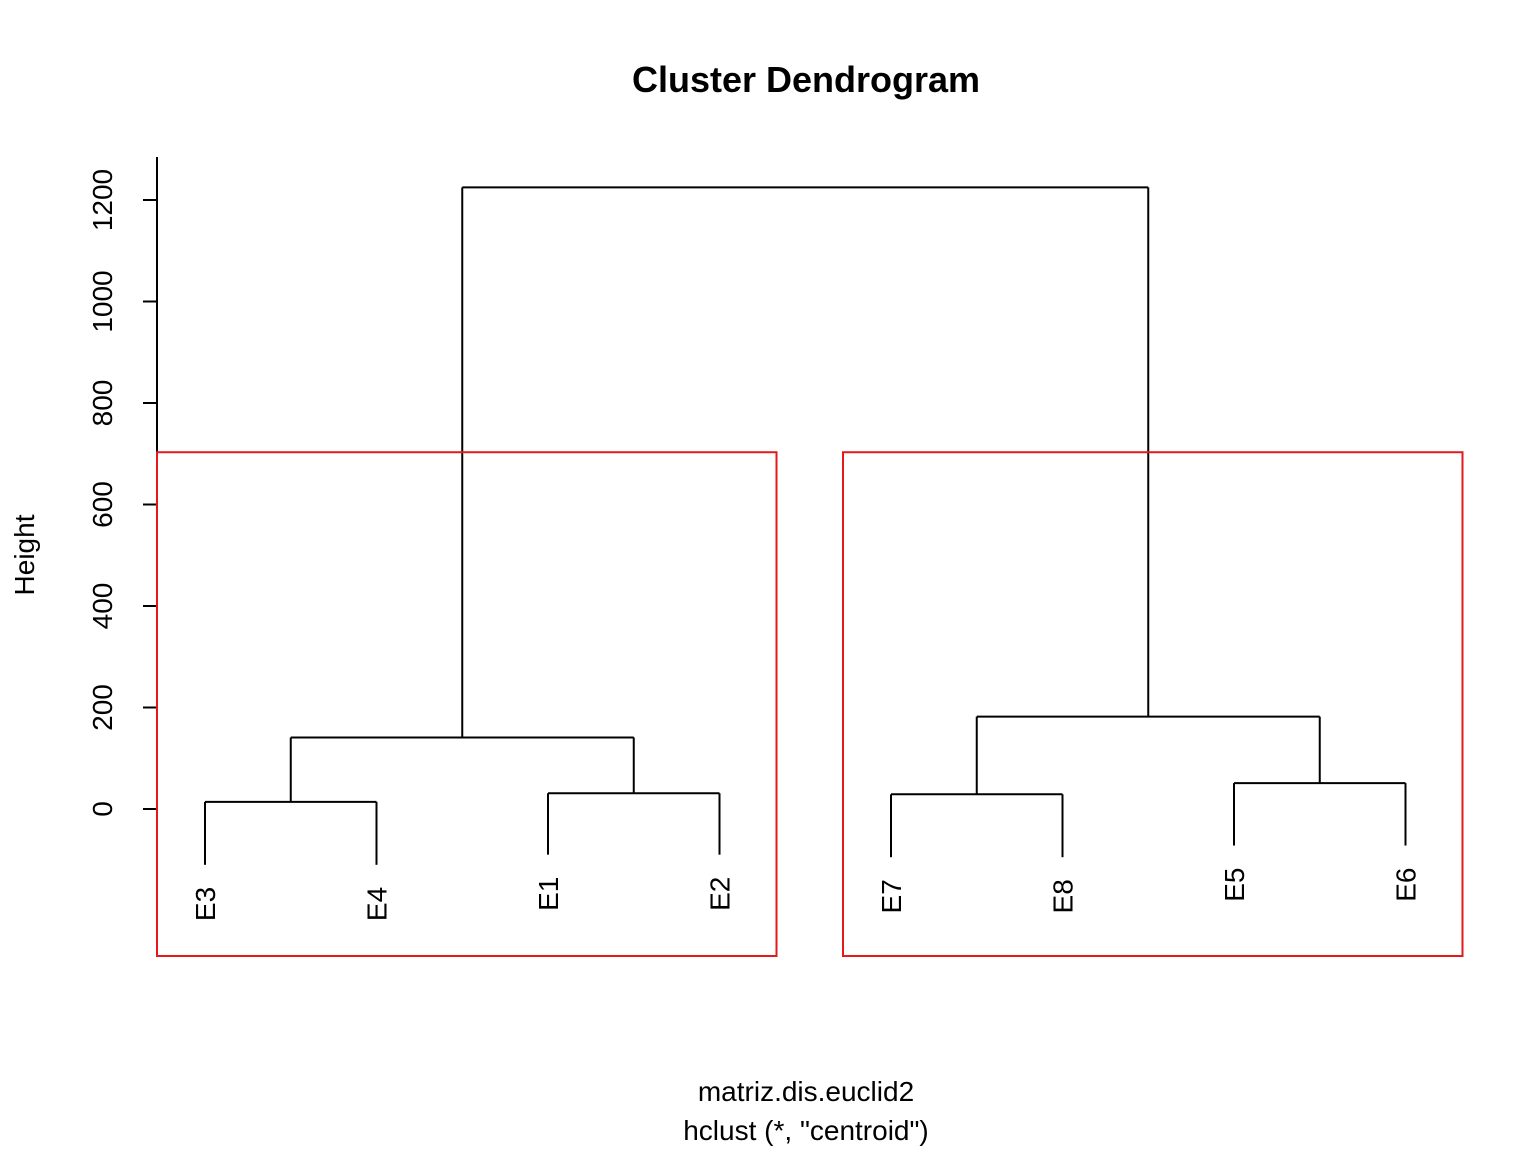 The width and height of the screenshot is (1536, 1152). What do you see at coordinates (977, 825) in the screenshot?
I see `merge-n3` at bounding box center [977, 825].